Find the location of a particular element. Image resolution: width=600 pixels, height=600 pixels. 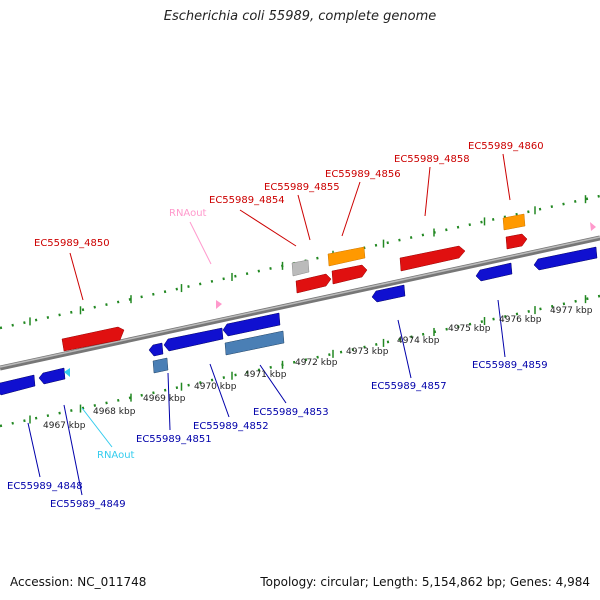

rna-4860-block is located at coordinates (514, 222).